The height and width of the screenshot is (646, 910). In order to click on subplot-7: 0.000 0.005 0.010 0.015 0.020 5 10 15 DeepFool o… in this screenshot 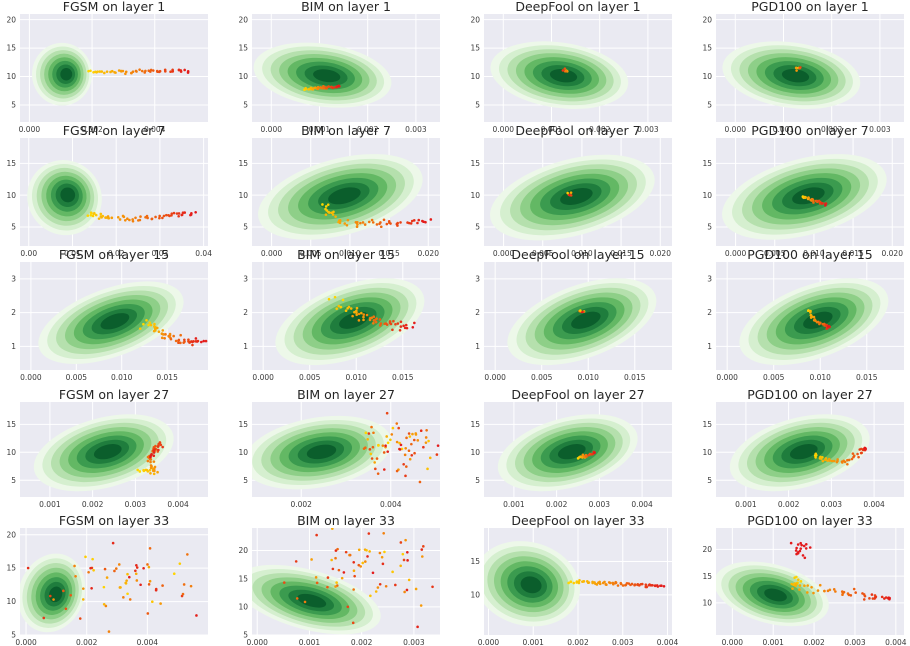, I will do `click(571, 190)`.